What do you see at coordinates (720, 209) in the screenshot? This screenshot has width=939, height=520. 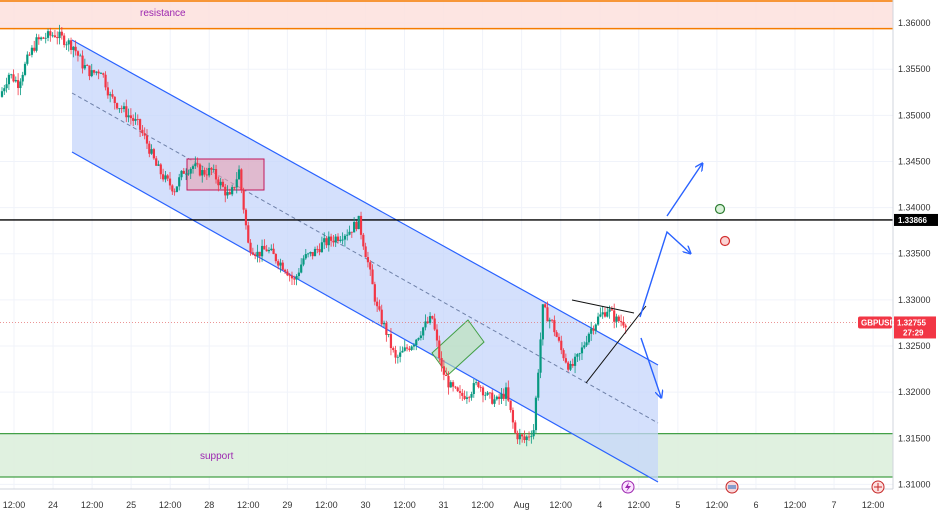 I see `target-marker-green` at bounding box center [720, 209].